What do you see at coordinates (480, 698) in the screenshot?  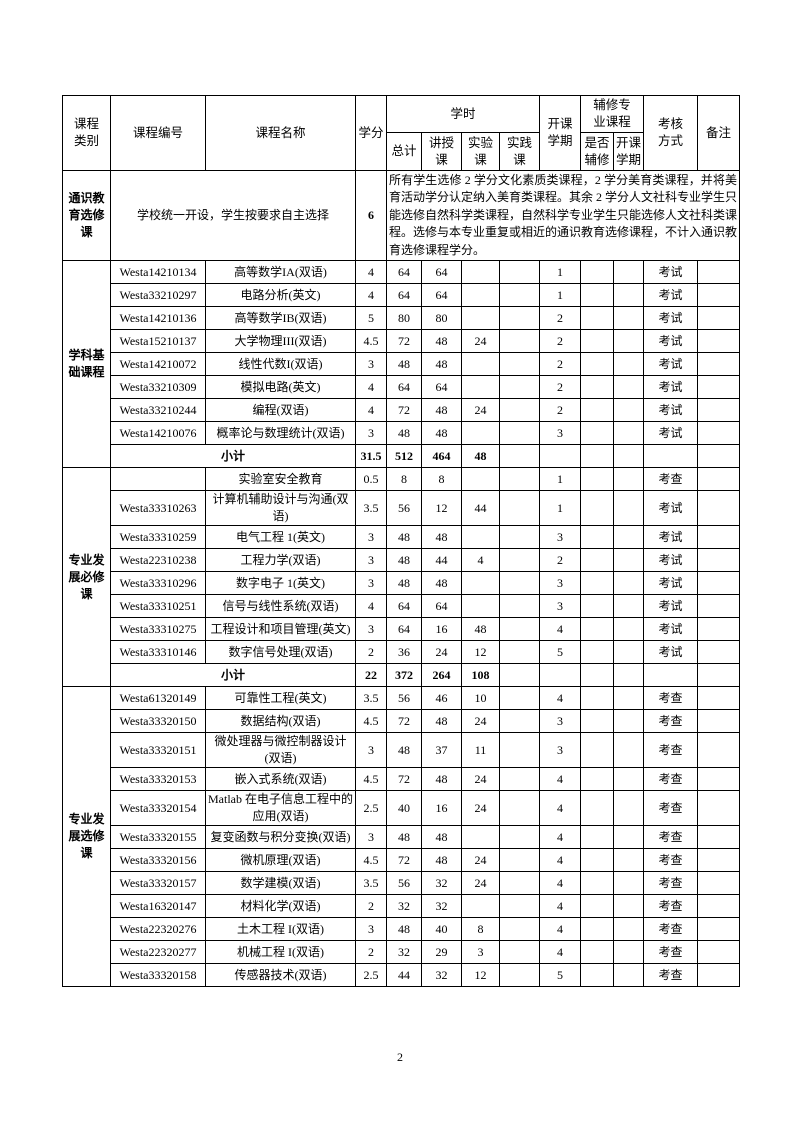 I see `lab-cell: 10` at bounding box center [480, 698].